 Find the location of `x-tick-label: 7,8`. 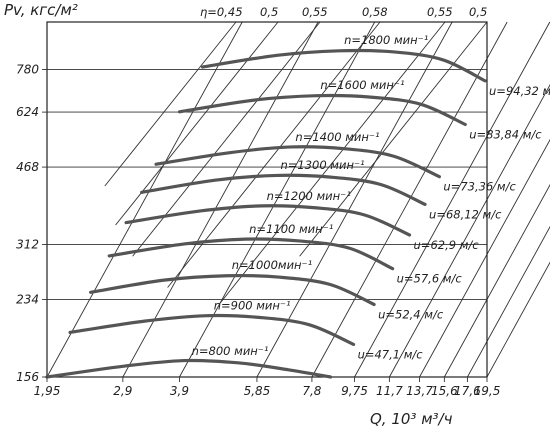

x-tick-label: 7,8 is located at coordinates (311, 391).